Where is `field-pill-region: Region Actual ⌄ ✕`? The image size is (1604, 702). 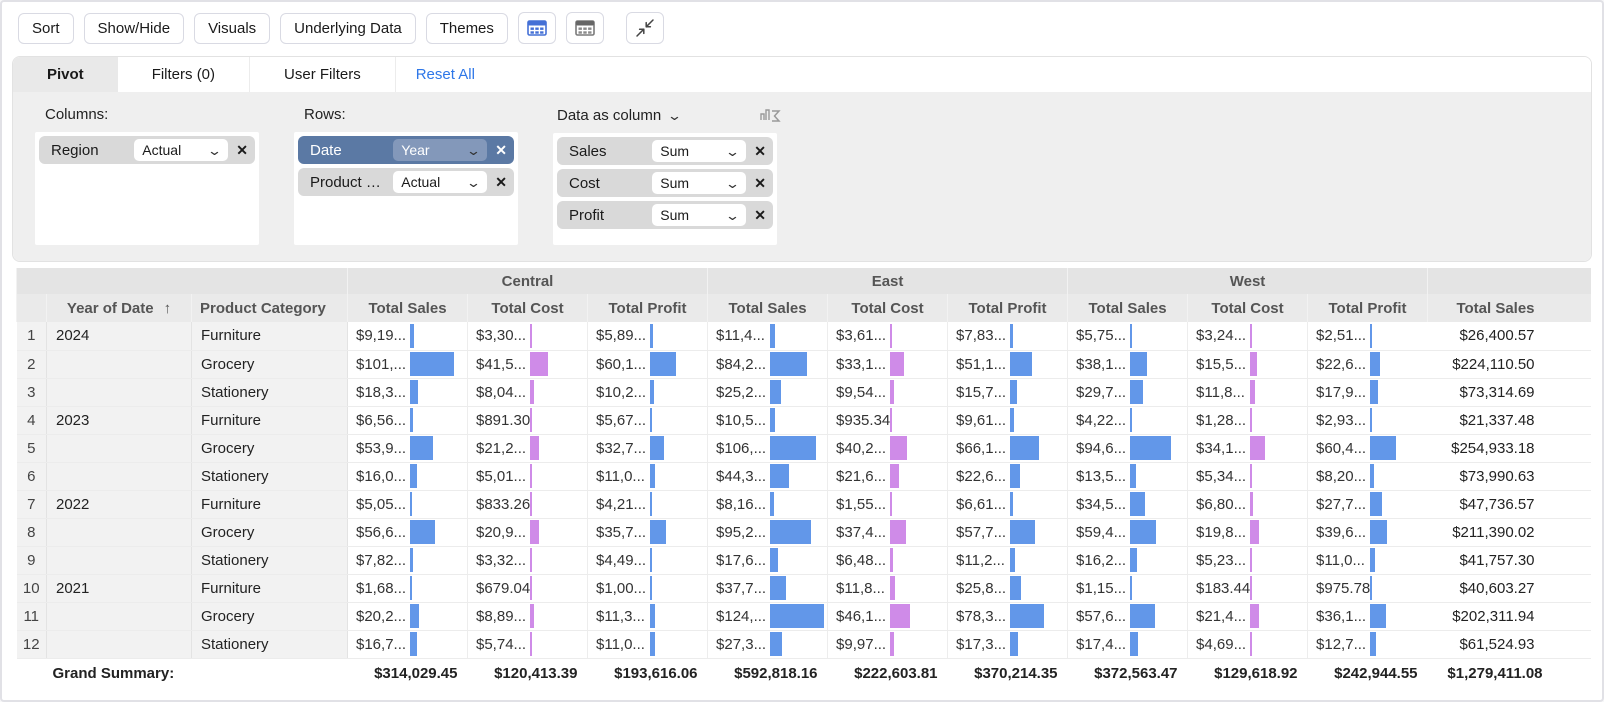 field-pill-region: Region Actual ⌄ ✕ is located at coordinates (147, 150).